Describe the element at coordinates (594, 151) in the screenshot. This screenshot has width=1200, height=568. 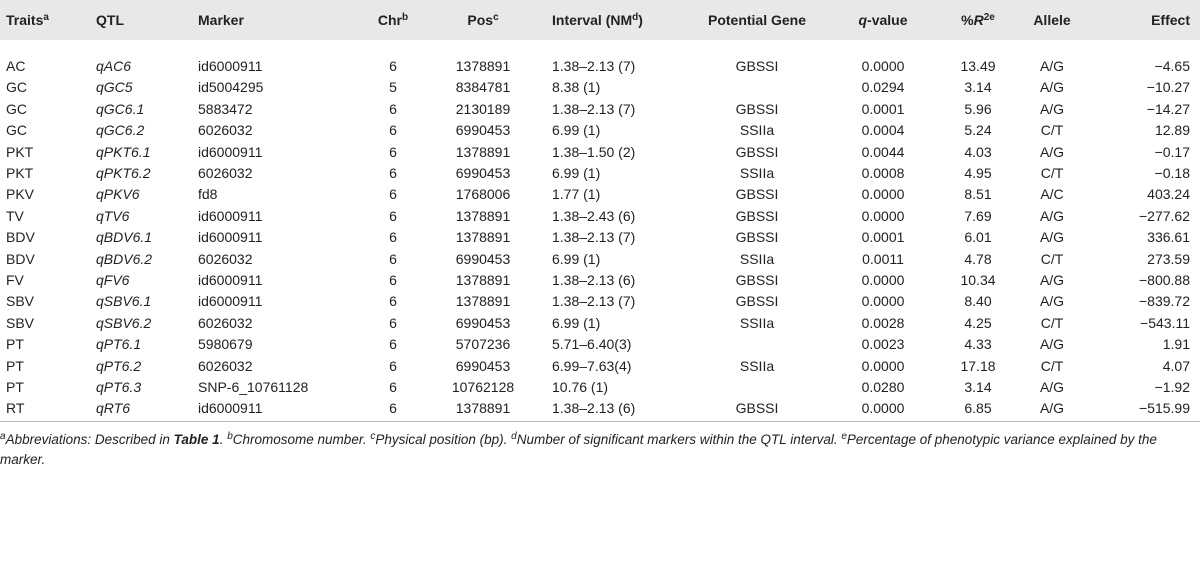
I see `table-cell: 1.38–1.50 (2)` at that location.